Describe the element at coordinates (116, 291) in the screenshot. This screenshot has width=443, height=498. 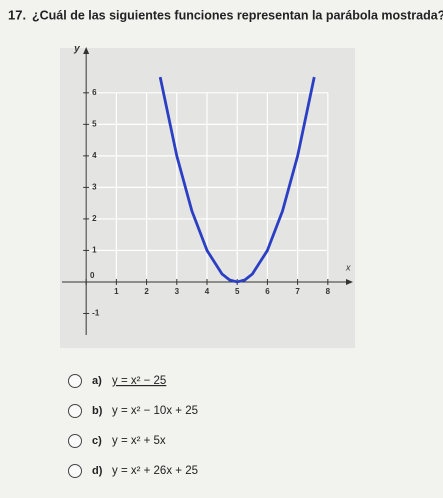
I see `x-tick-label: 1` at that location.